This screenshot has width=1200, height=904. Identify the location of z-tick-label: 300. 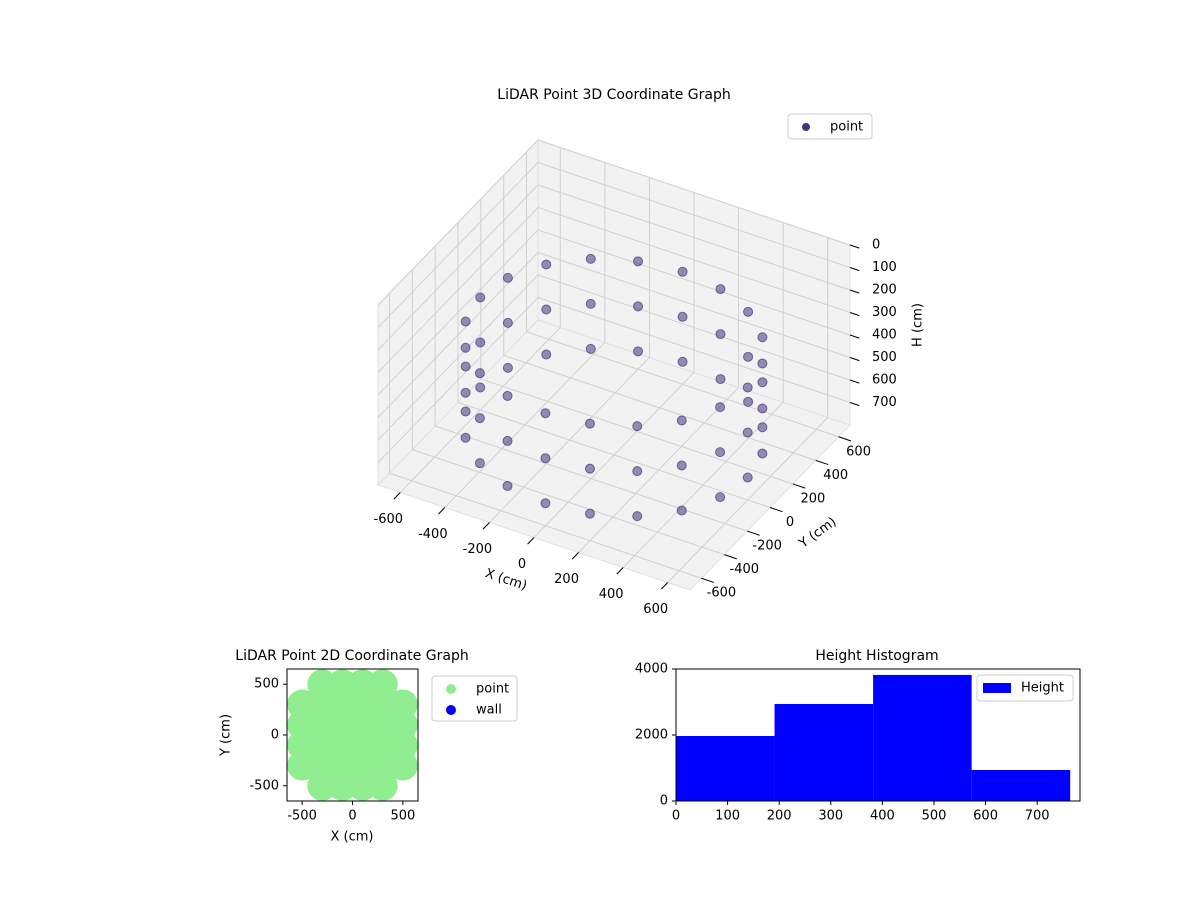
(884, 312).